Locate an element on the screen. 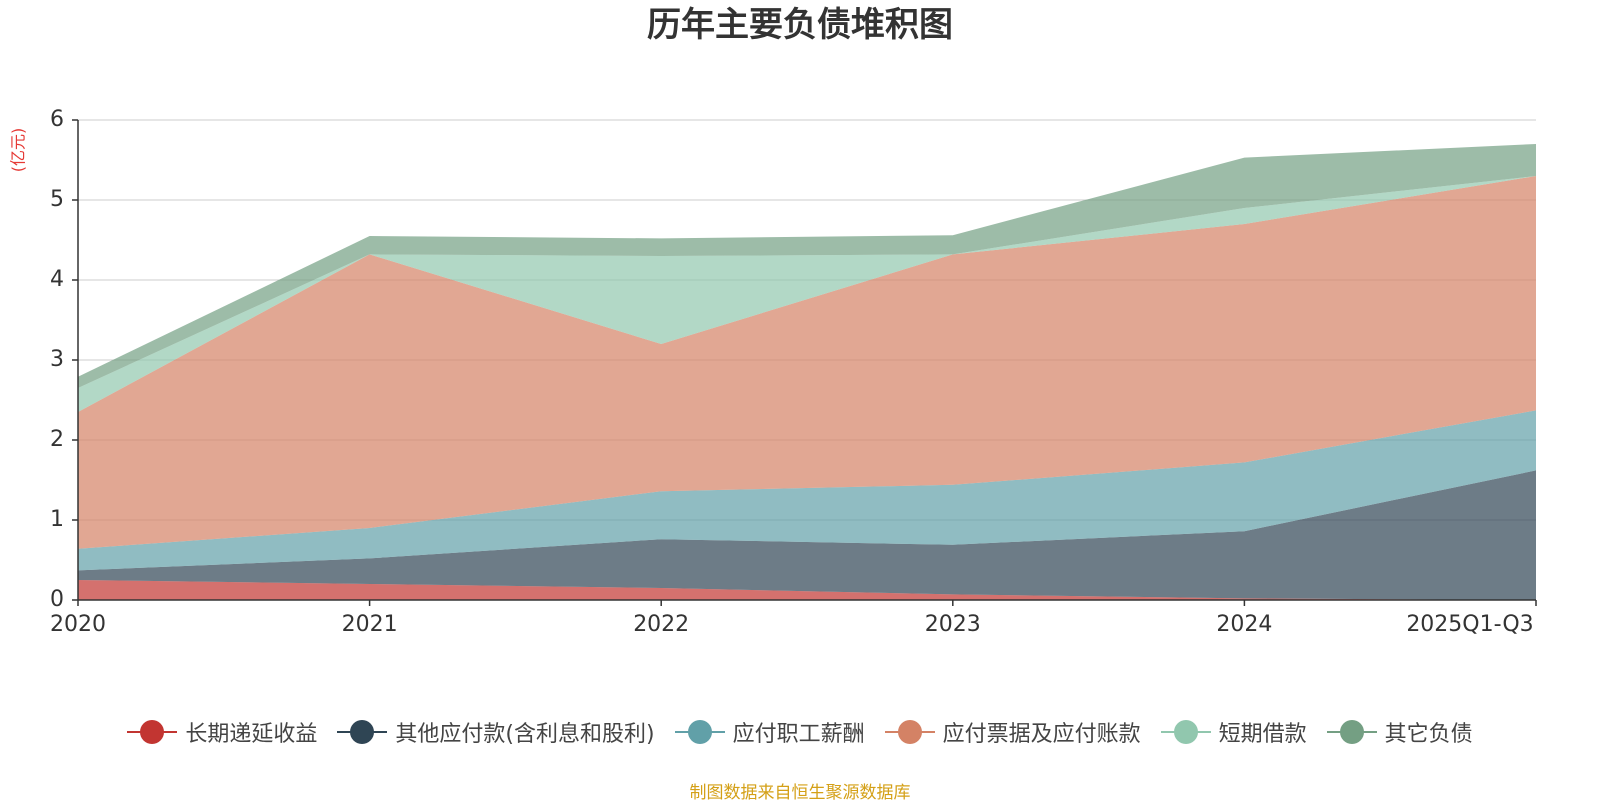 This screenshot has width=1600, height=803. x-tick-label: 2024 is located at coordinates (1244, 624).